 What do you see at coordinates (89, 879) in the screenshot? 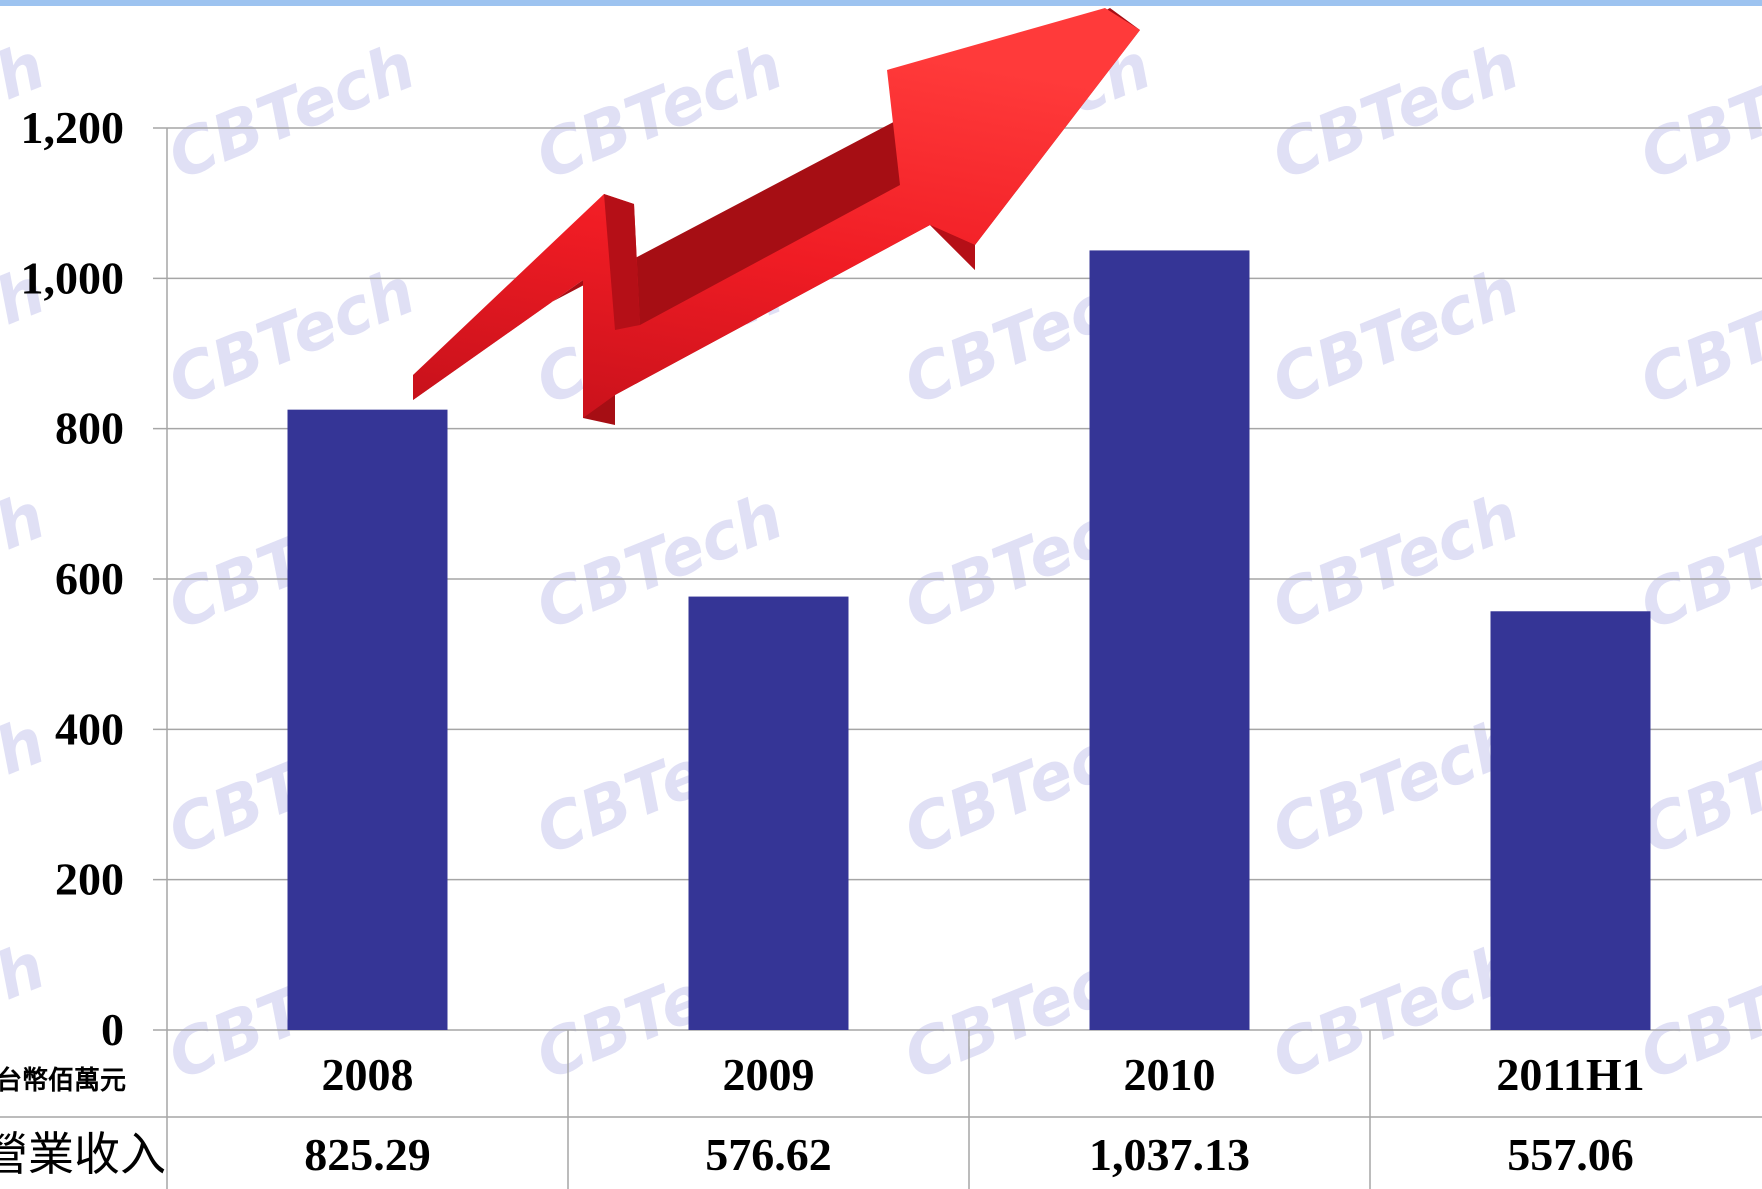
I see `y-tick-label: 200` at bounding box center [89, 879].